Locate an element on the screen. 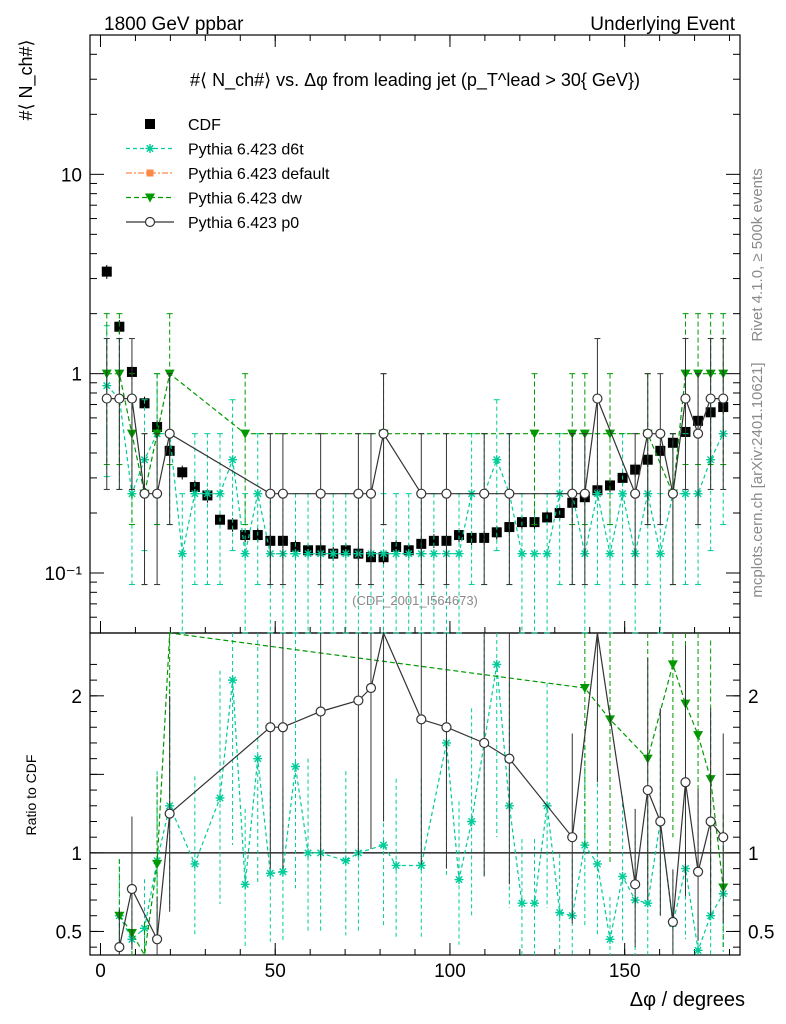 This screenshot has width=786, height=1024. x-tick-label: 0 is located at coordinates (100, 971).